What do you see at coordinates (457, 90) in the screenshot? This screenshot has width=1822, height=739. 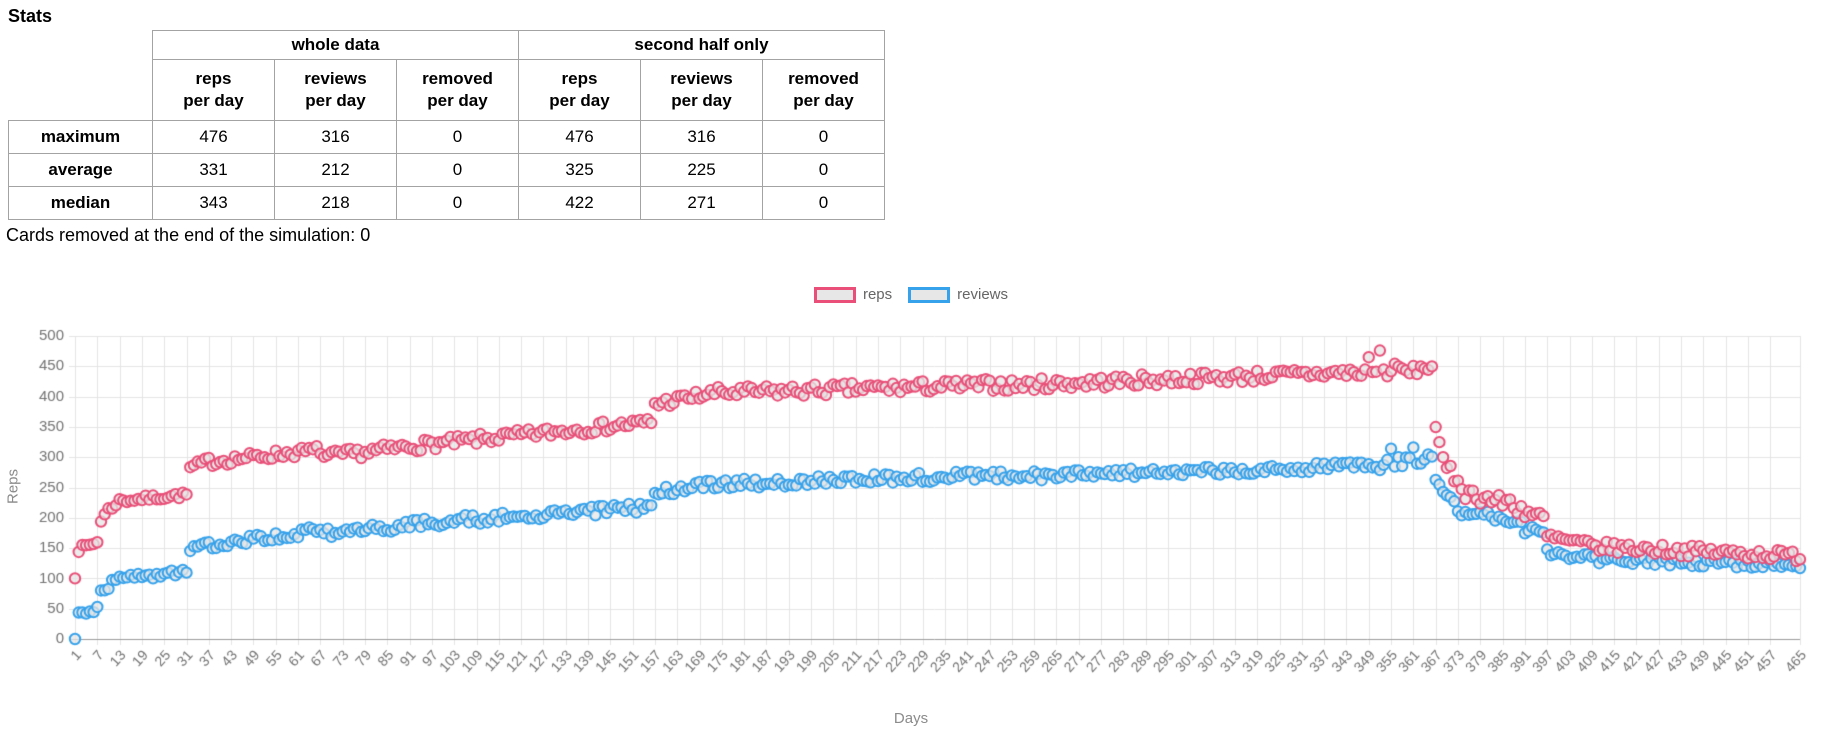 I see `col-header-removed-whole: removed per day` at bounding box center [457, 90].